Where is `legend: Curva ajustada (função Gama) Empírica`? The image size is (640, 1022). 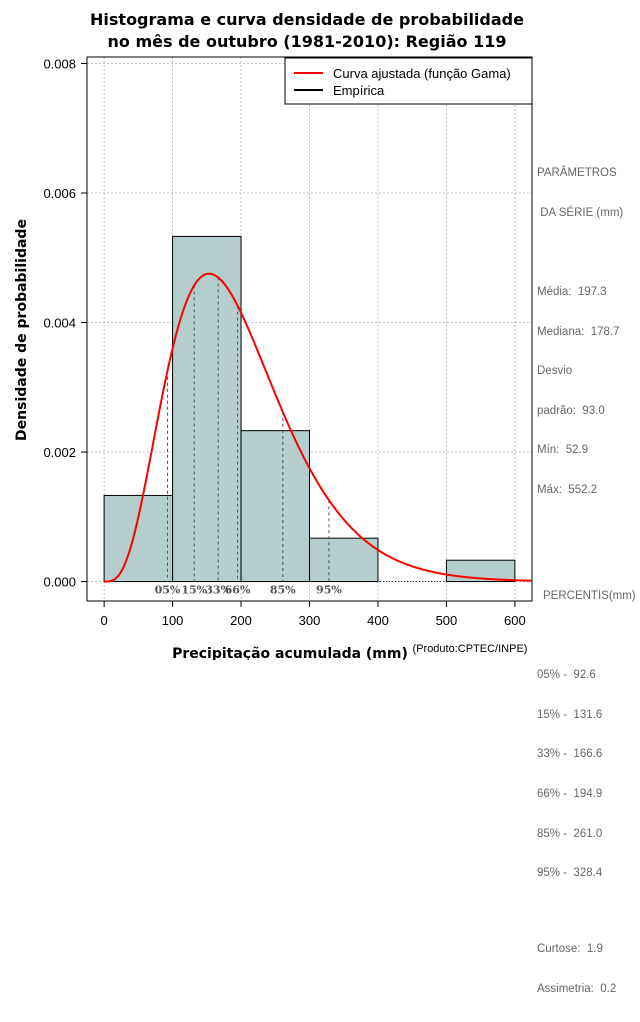 legend: Curva ajustada (função Gama) Empírica is located at coordinates (408, 81).